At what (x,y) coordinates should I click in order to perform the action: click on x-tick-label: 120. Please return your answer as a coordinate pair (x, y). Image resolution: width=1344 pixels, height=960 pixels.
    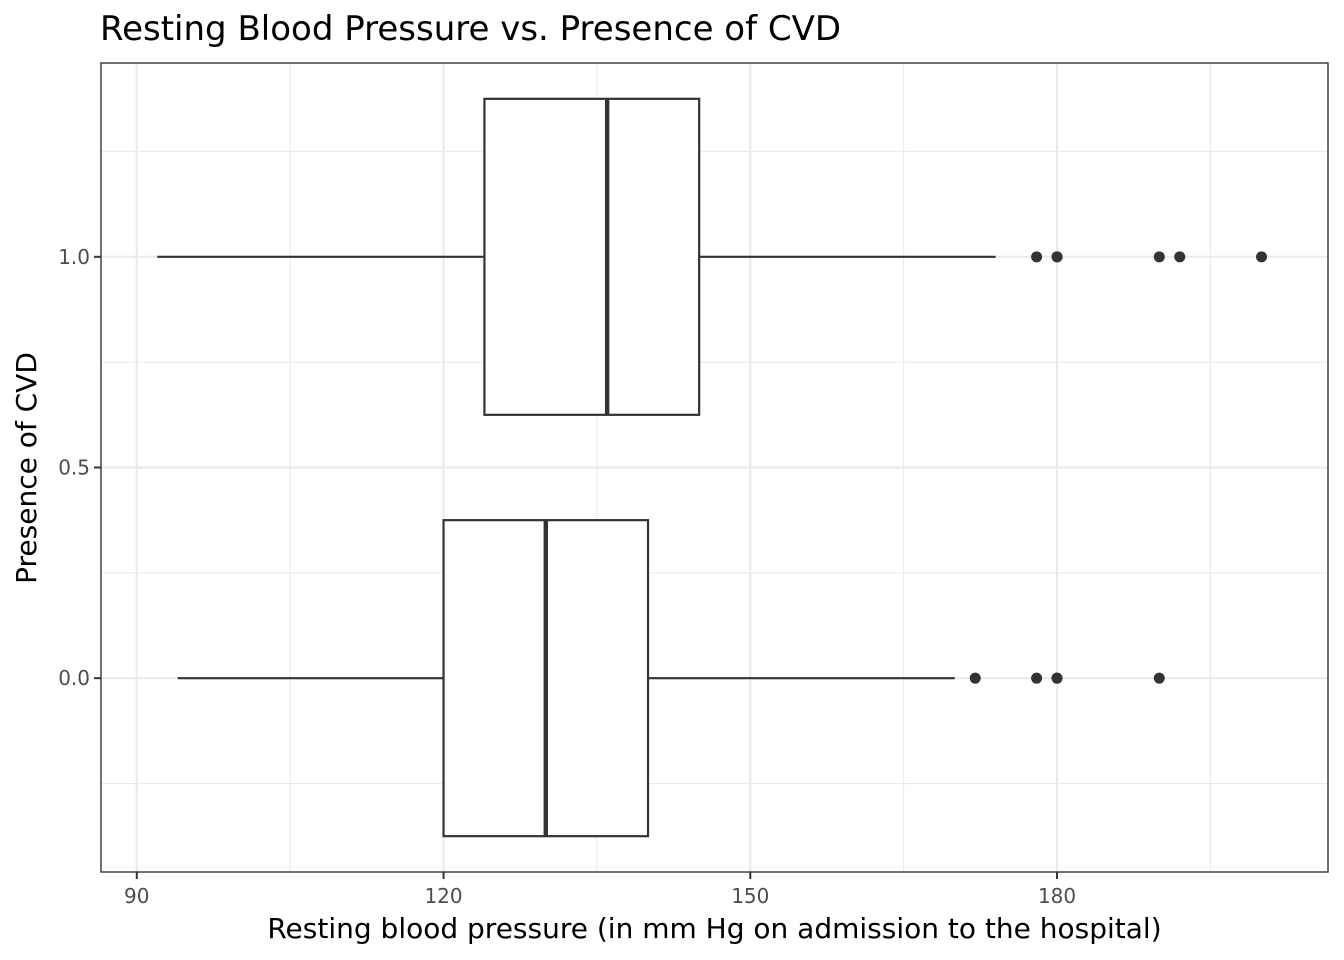
    Looking at the image, I should click on (443, 896).